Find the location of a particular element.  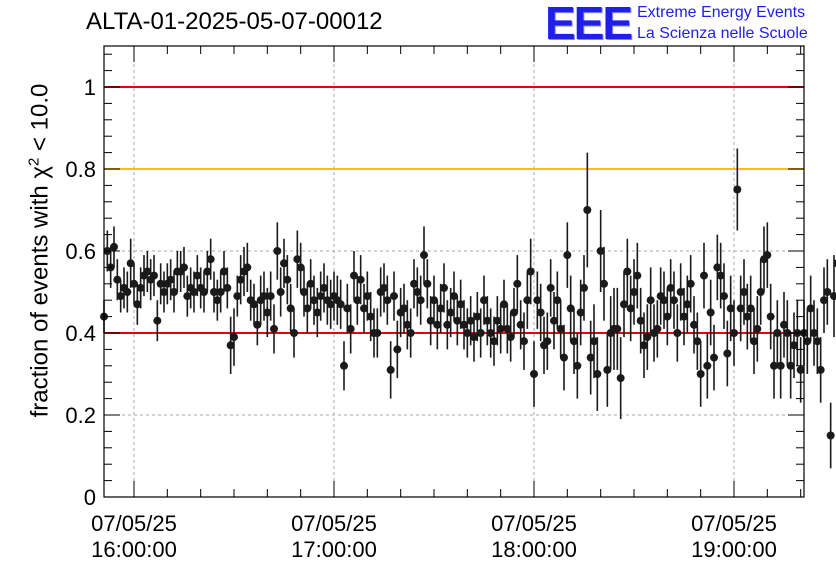

y-tick-label: 0.4 is located at coordinates (80, 333).